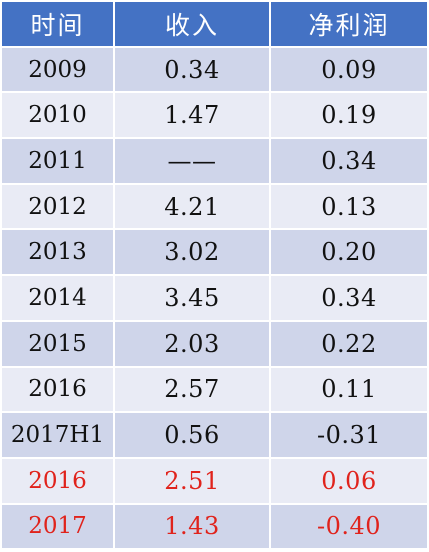 This screenshot has height=552, width=429. Describe the element at coordinates (349, 24) in the screenshot. I see `header-net-profit: 净利润` at that location.